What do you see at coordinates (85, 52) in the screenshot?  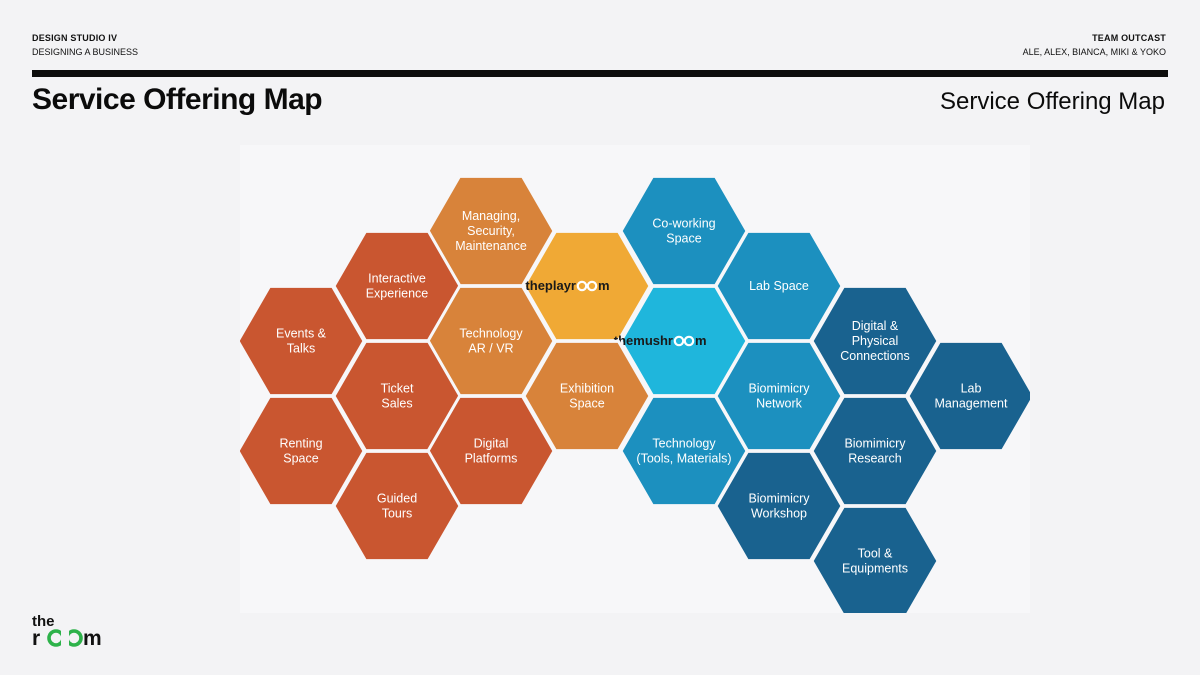 I see `course-subtitle: DESIGNING A BUSINESS` at bounding box center [85, 52].